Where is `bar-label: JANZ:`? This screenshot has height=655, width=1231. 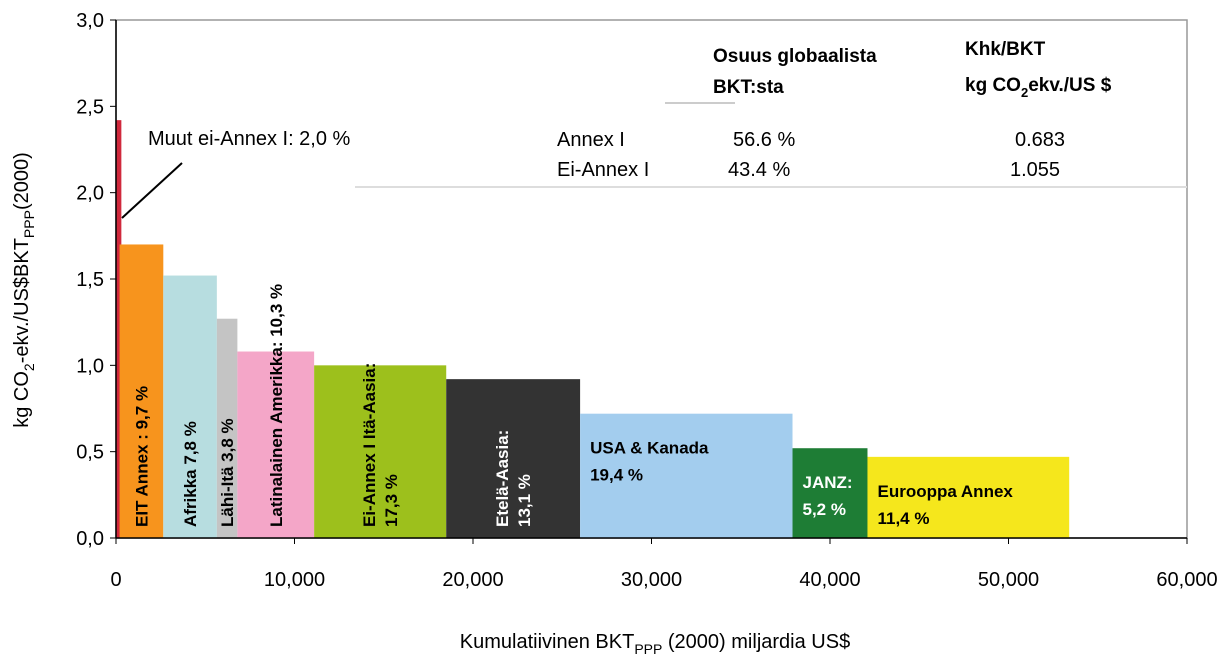 bar-label: JANZ: is located at coordinates (828, 482).